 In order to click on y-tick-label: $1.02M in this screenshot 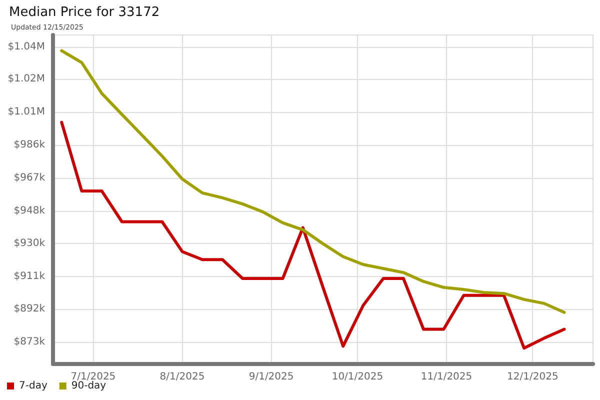, I will do `click(26, 78)`.